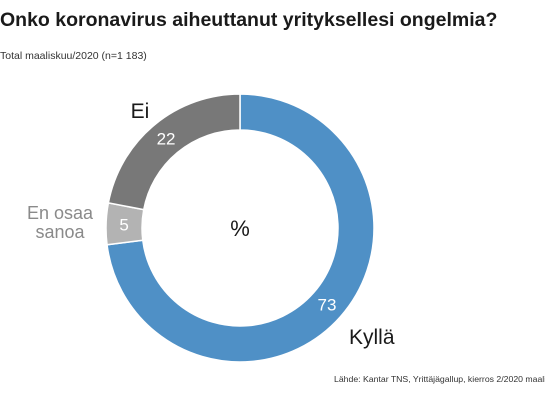 The height and width of the screenshot is (412, 545). I want to click on donut-center-label: %, so click(240, 228).